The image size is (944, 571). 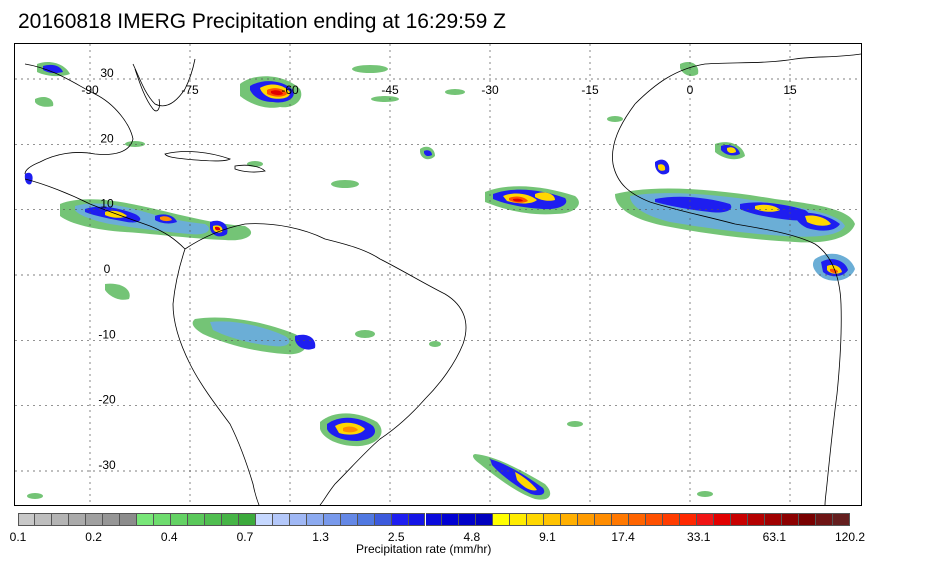 What do you see at coordinates (93, 537) in the screenshot?
I see `colorbar-tick-label: 0.2` at bounding box center [93, 537].